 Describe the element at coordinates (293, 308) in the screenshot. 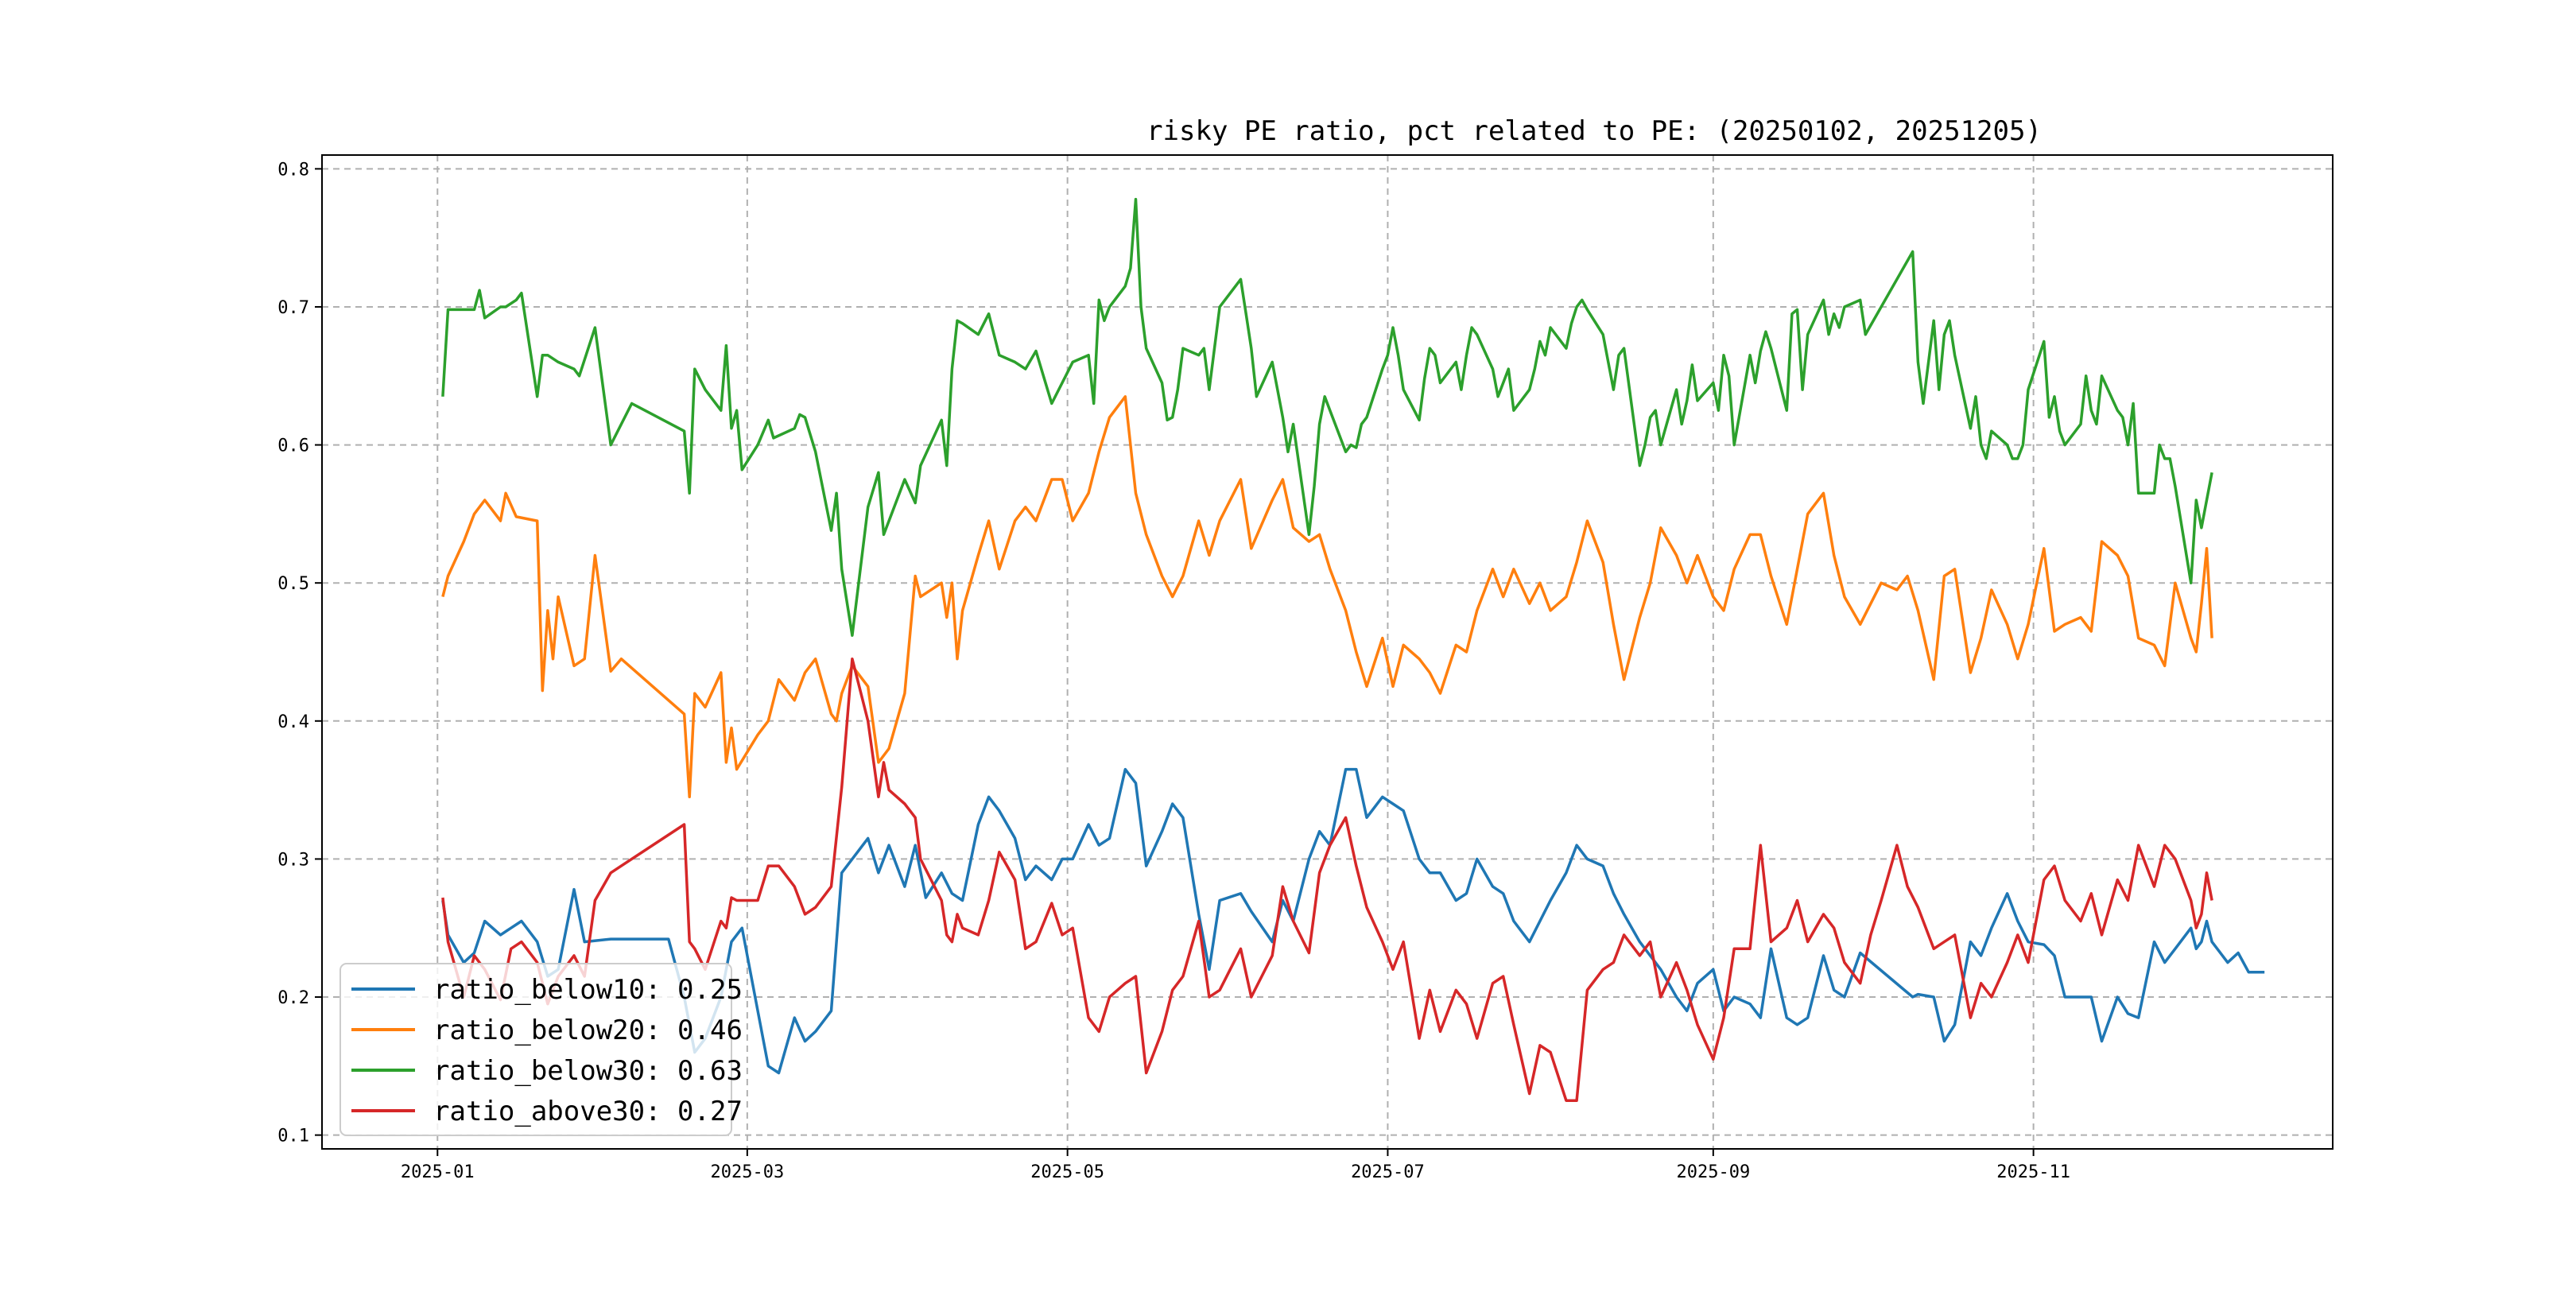

I see `y-tick-label: 0.7` at that location.